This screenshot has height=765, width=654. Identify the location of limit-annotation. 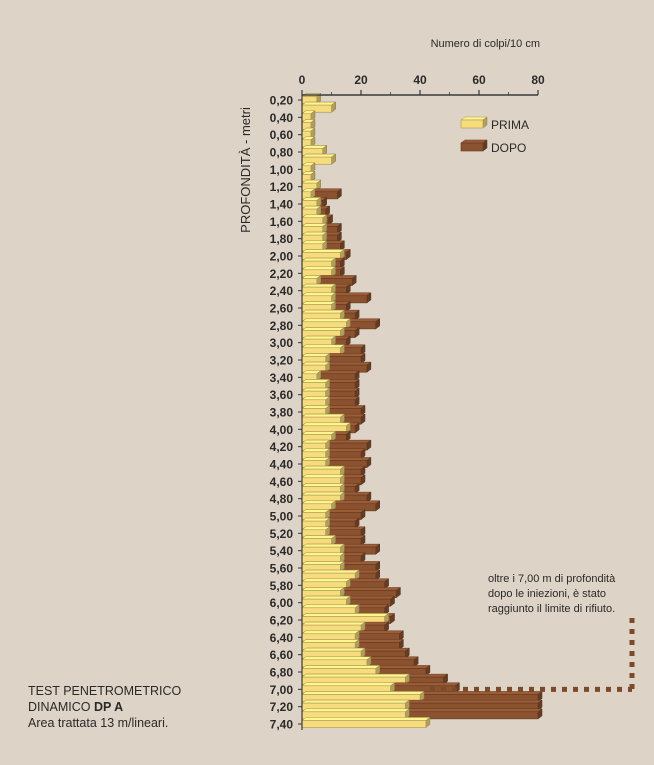
(532, 655).